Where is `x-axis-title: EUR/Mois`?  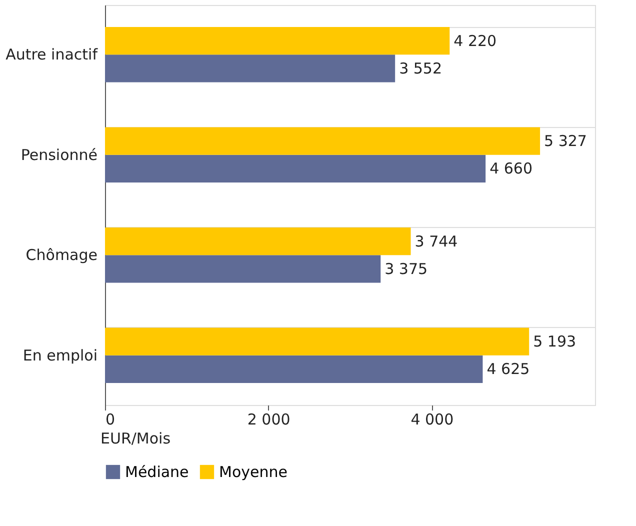
x-axis-title: EUR/Mois is located at coordinates (135, 439).